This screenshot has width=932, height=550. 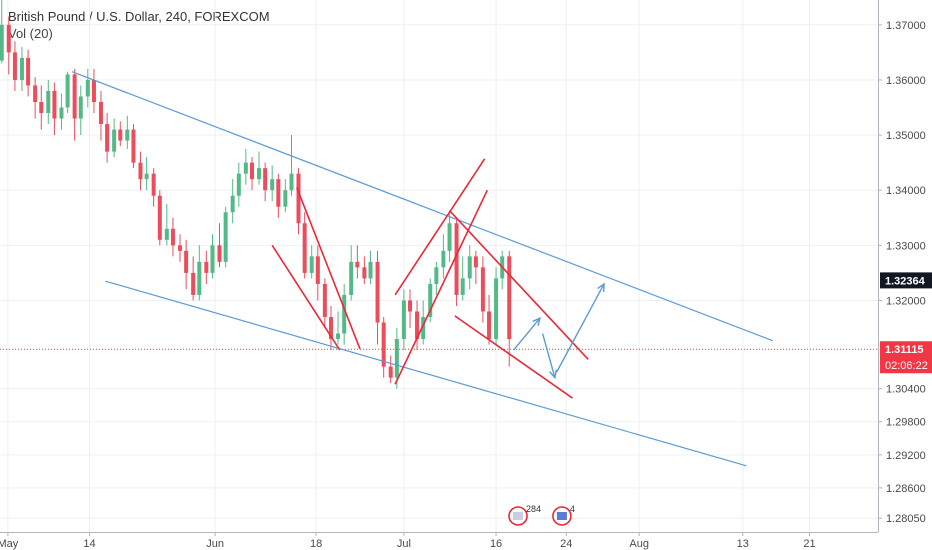 What do you see at coordinates (906, 489) in the screenshot?
I see `price-tick-label: 1.28600` at bounding box center [906, 489].